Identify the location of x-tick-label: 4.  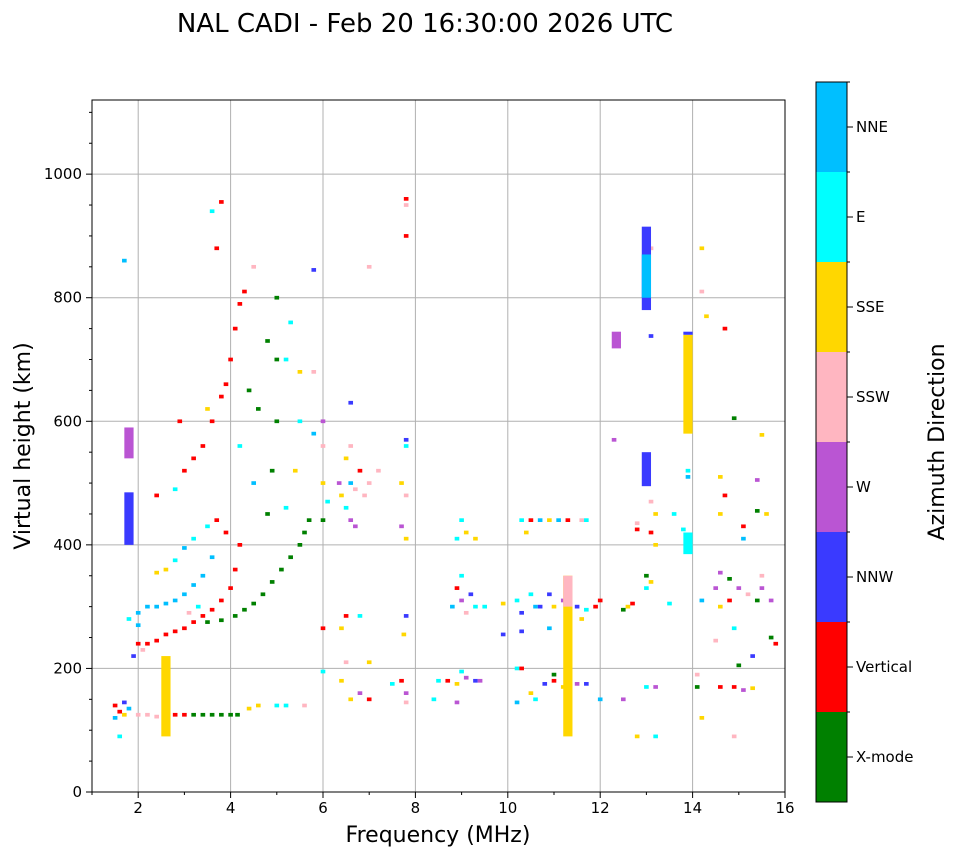
(231, 808).